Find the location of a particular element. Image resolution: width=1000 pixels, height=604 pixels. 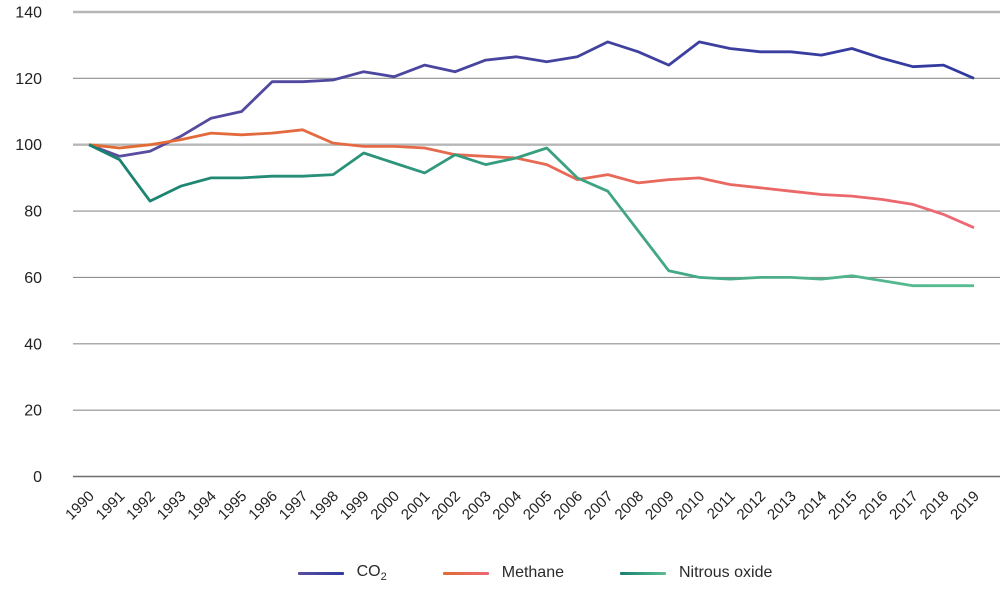

y-tick-label-80: 80 is located at coordinates (33, 212).